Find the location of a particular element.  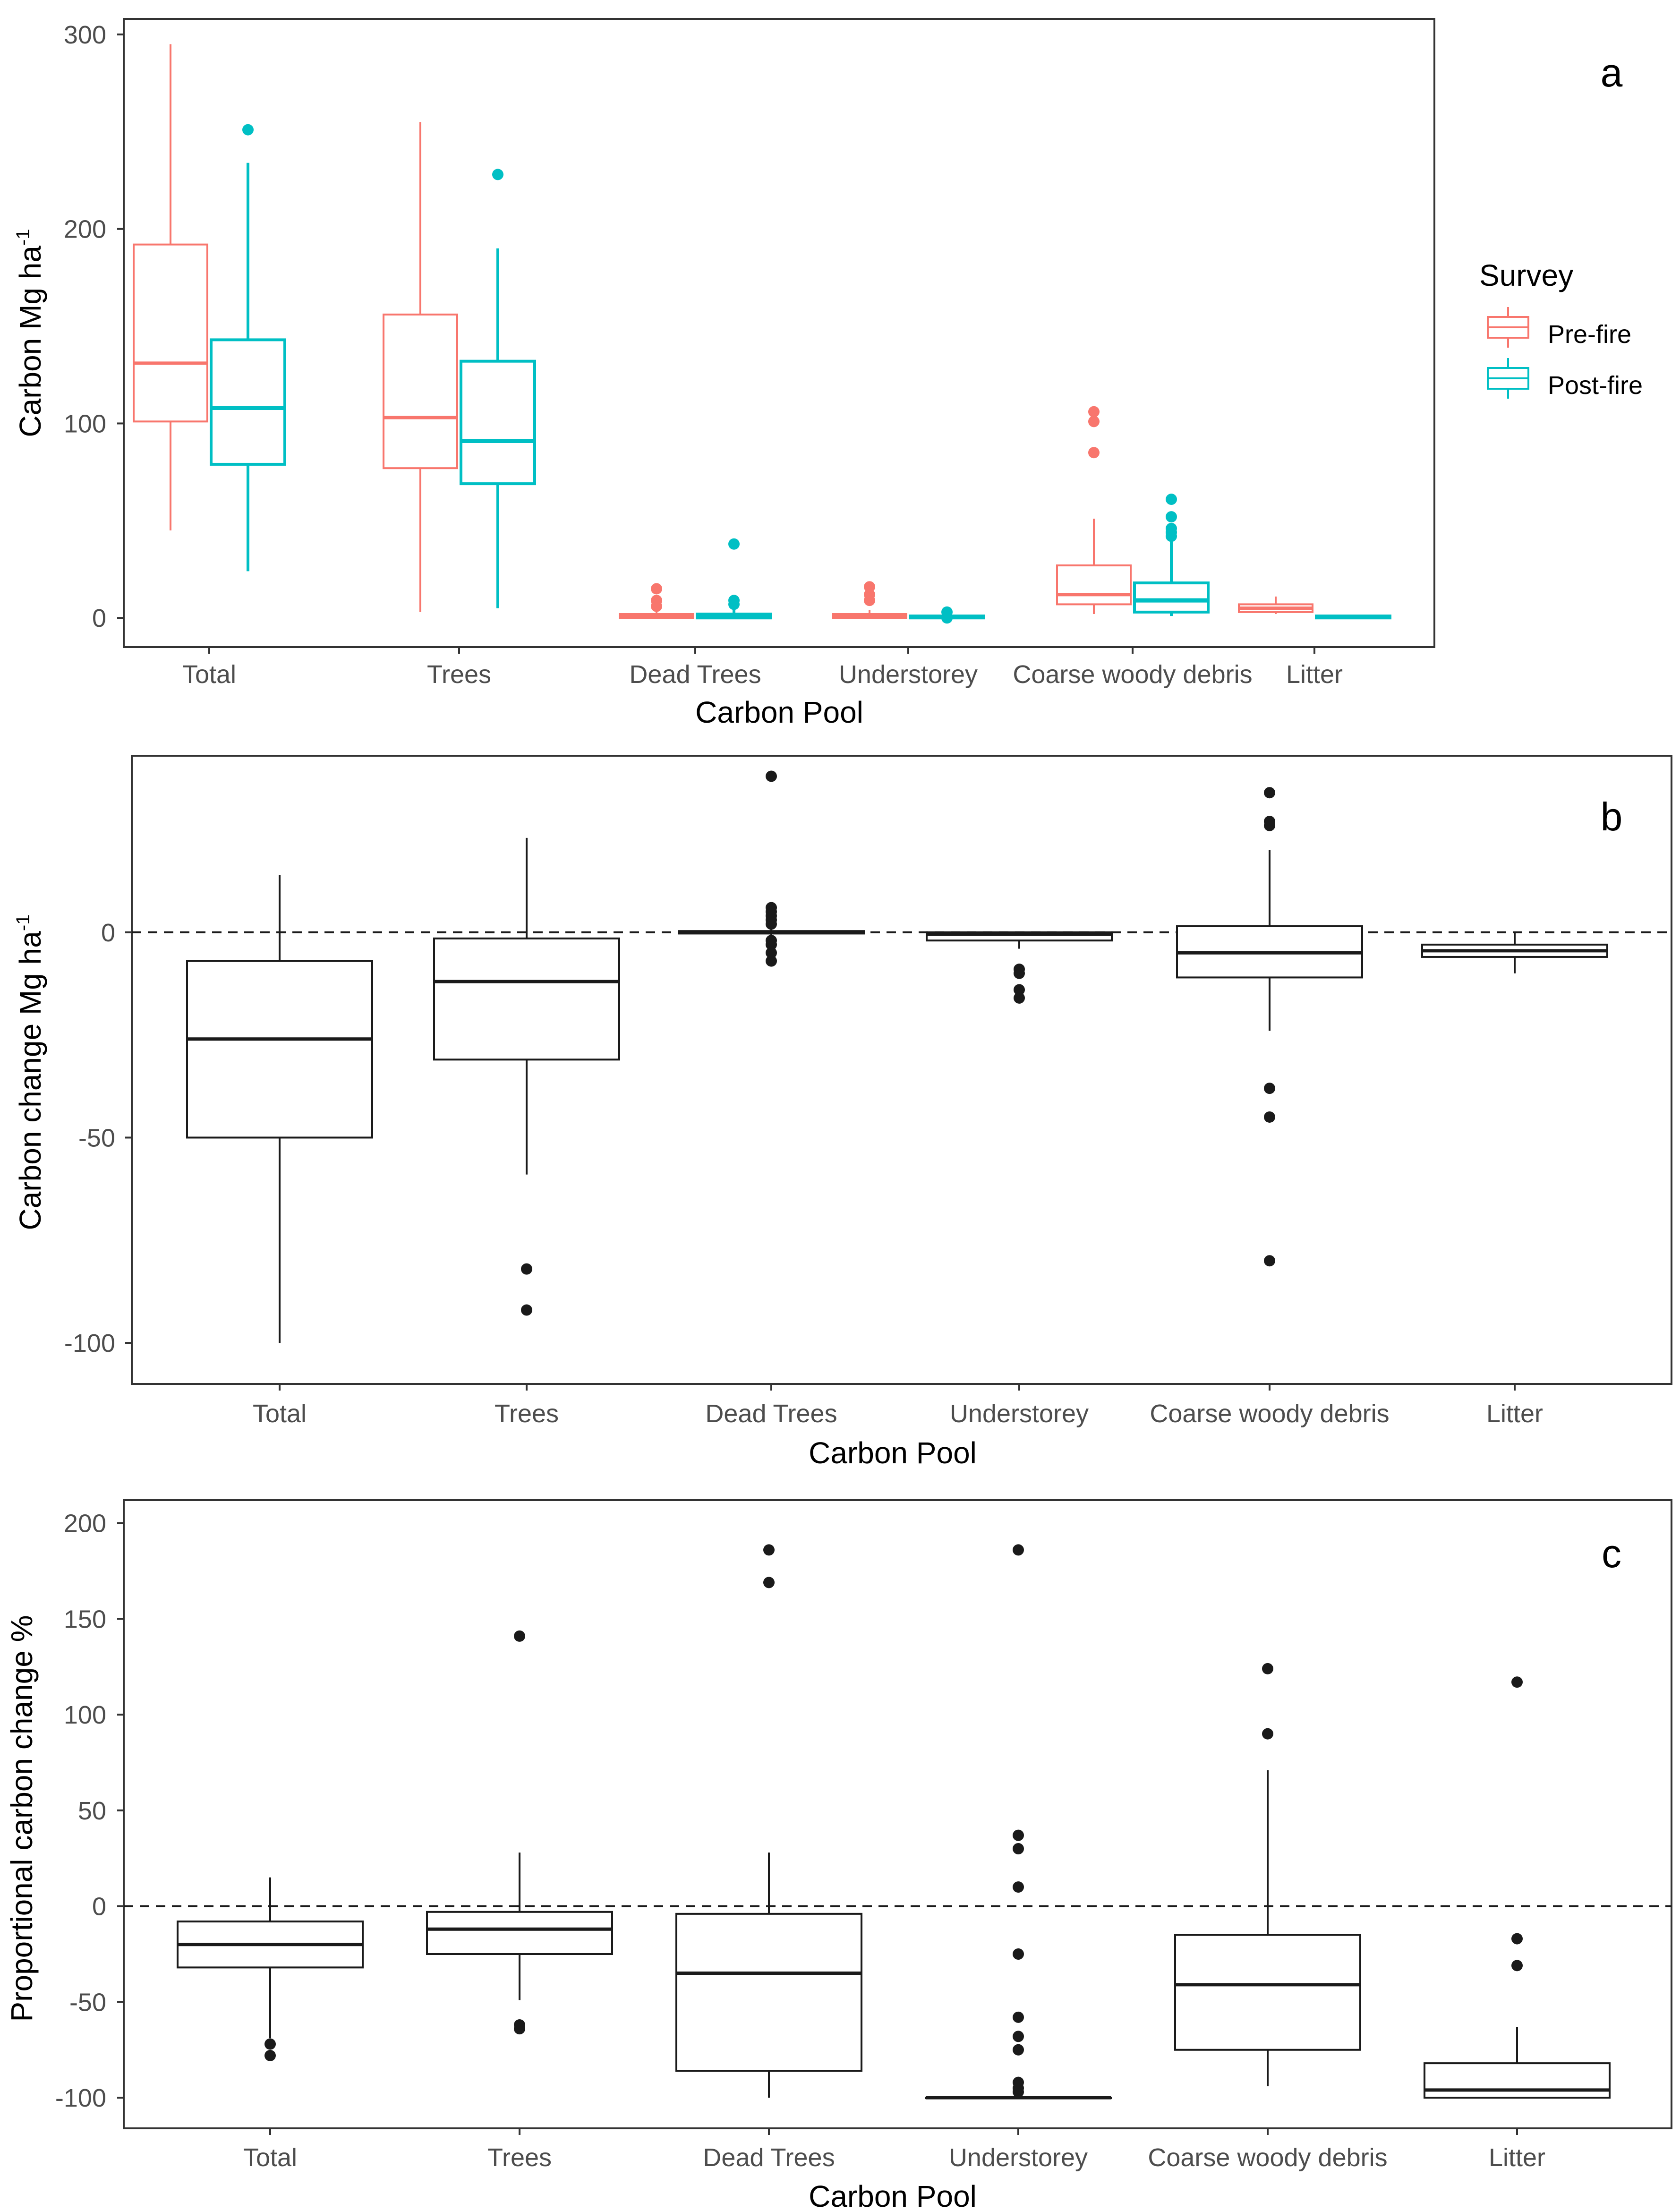

panel-a-y-tick-label: 300 is located at coordinates (85, 35).